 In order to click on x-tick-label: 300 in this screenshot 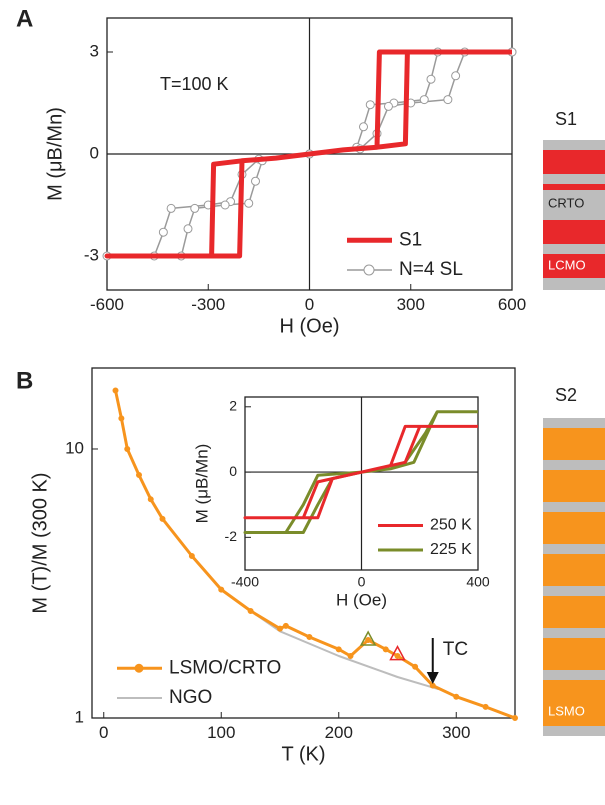, I will do `click(411, 304)`.